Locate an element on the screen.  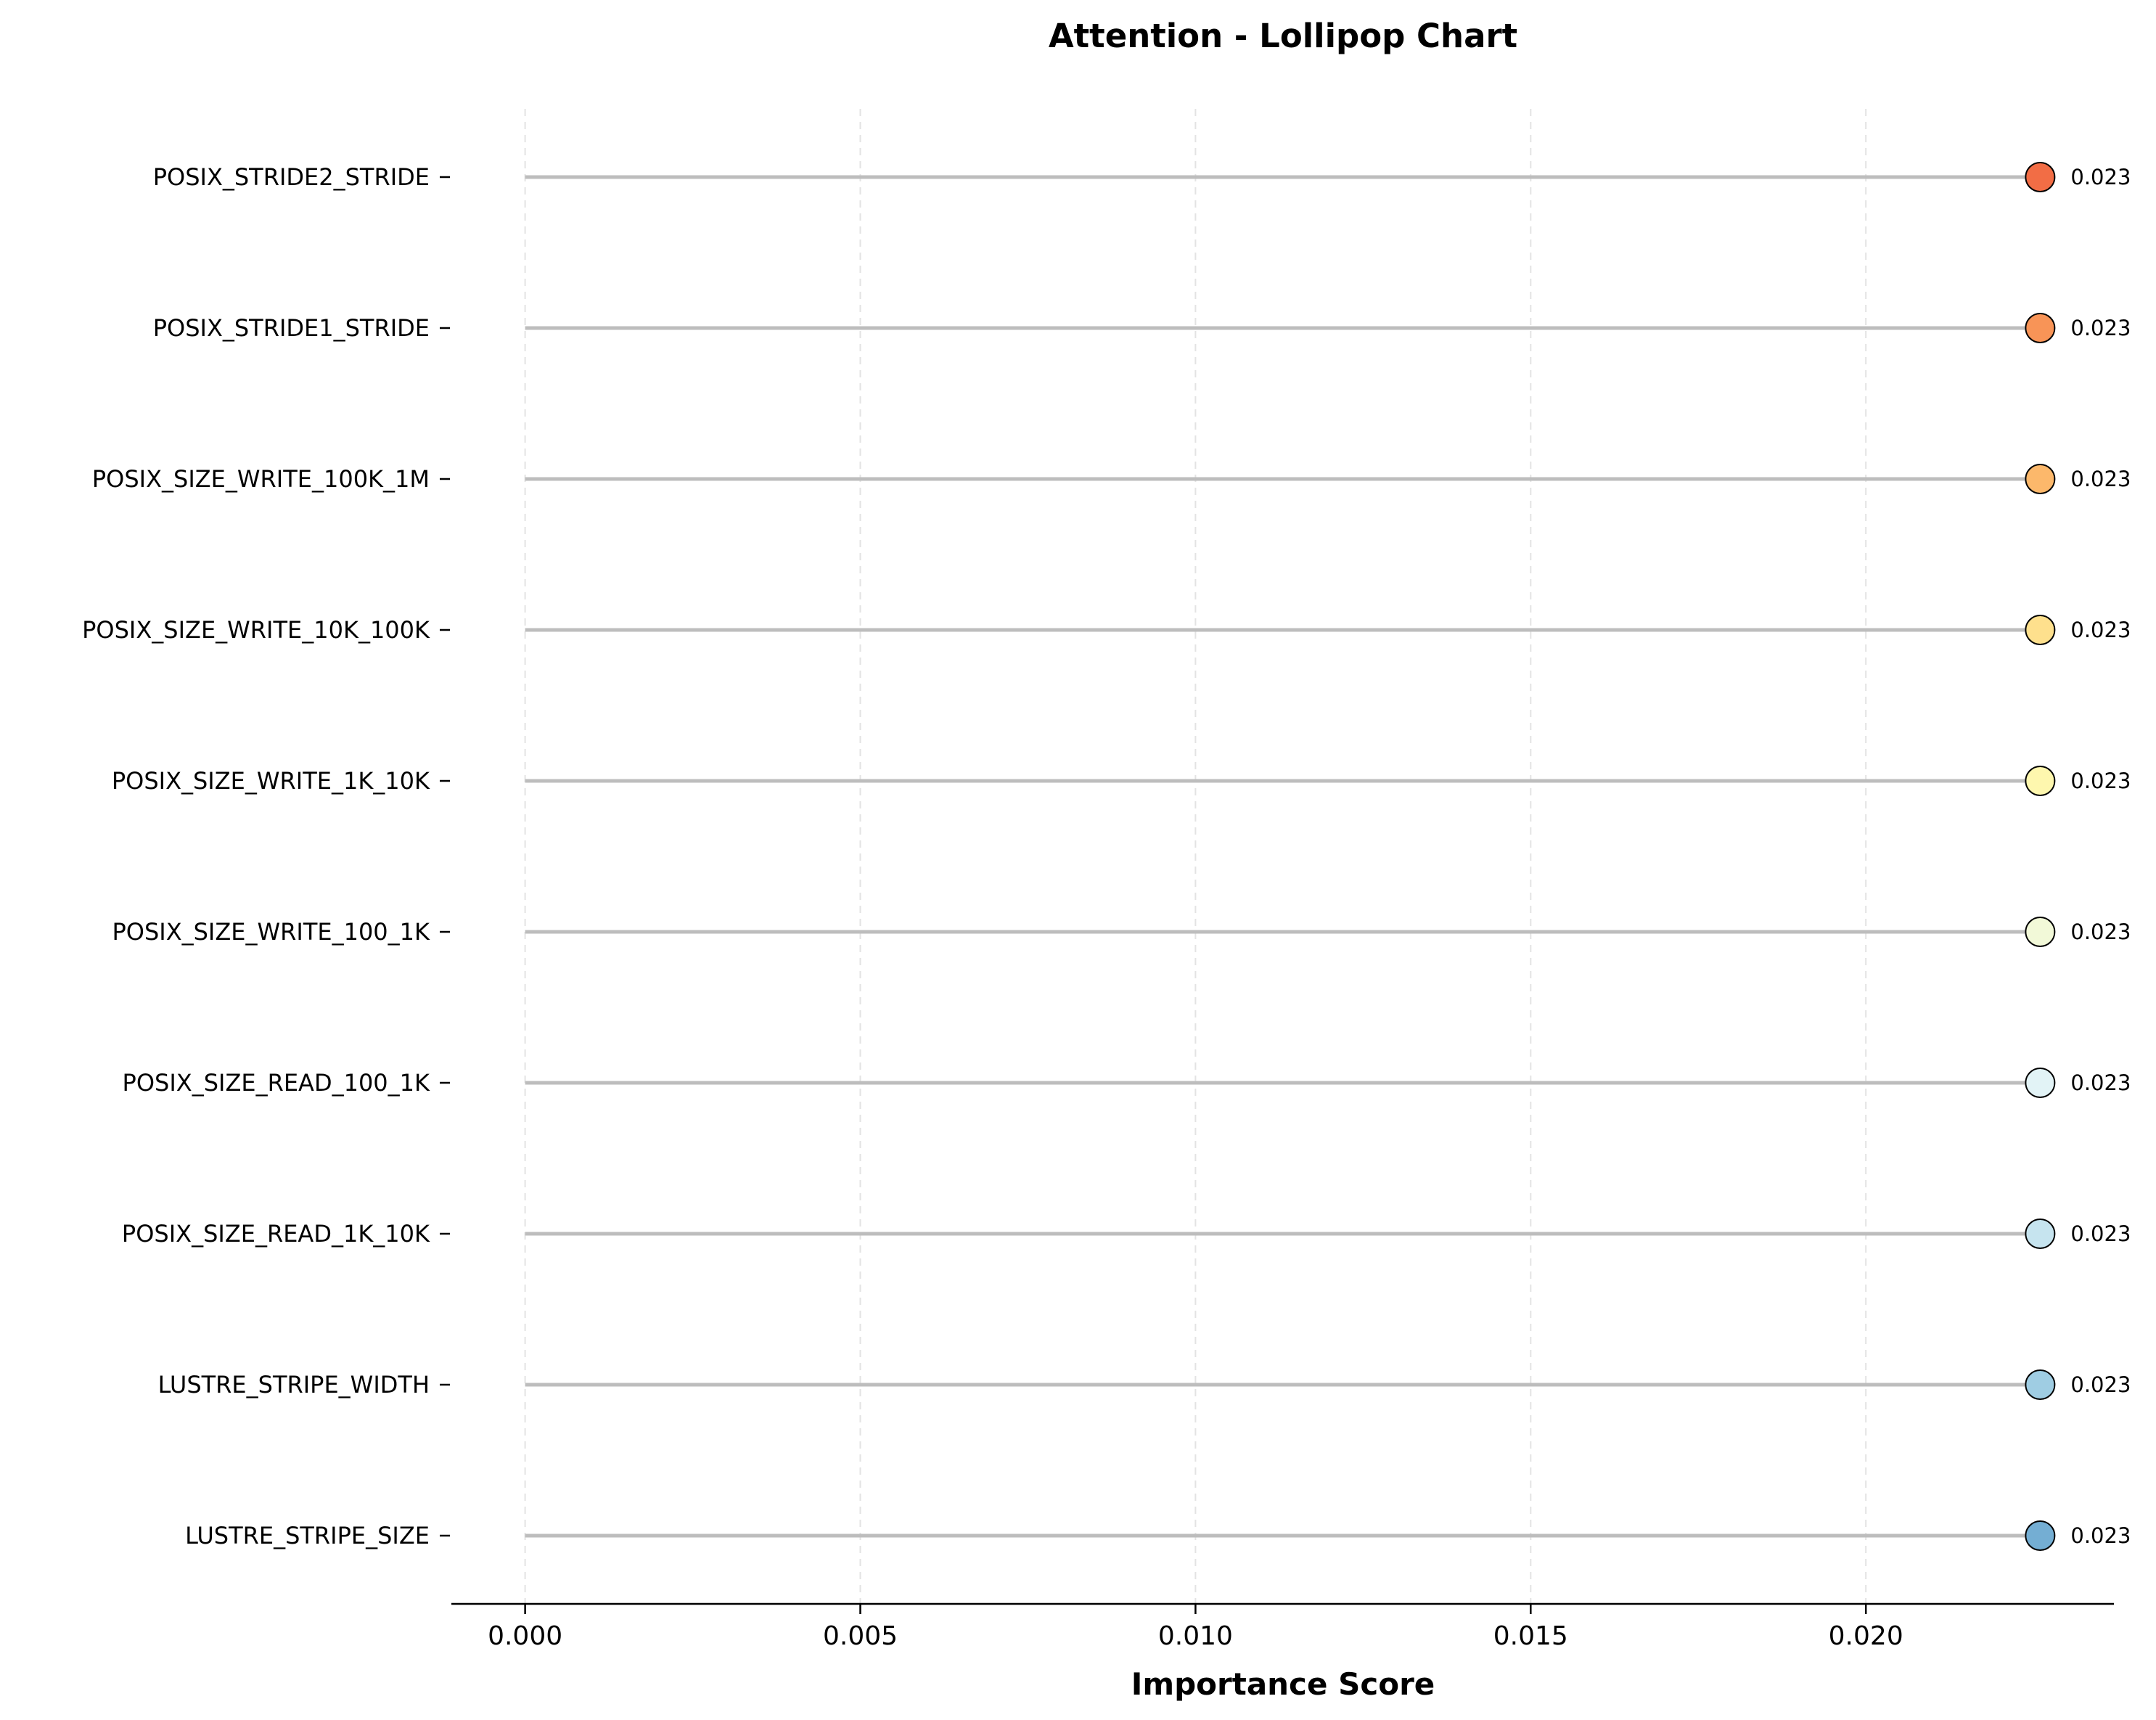
y-tick-label-2: POSIX_SIZE_WRITE_100K_1M is located at coordinates (261, 479).